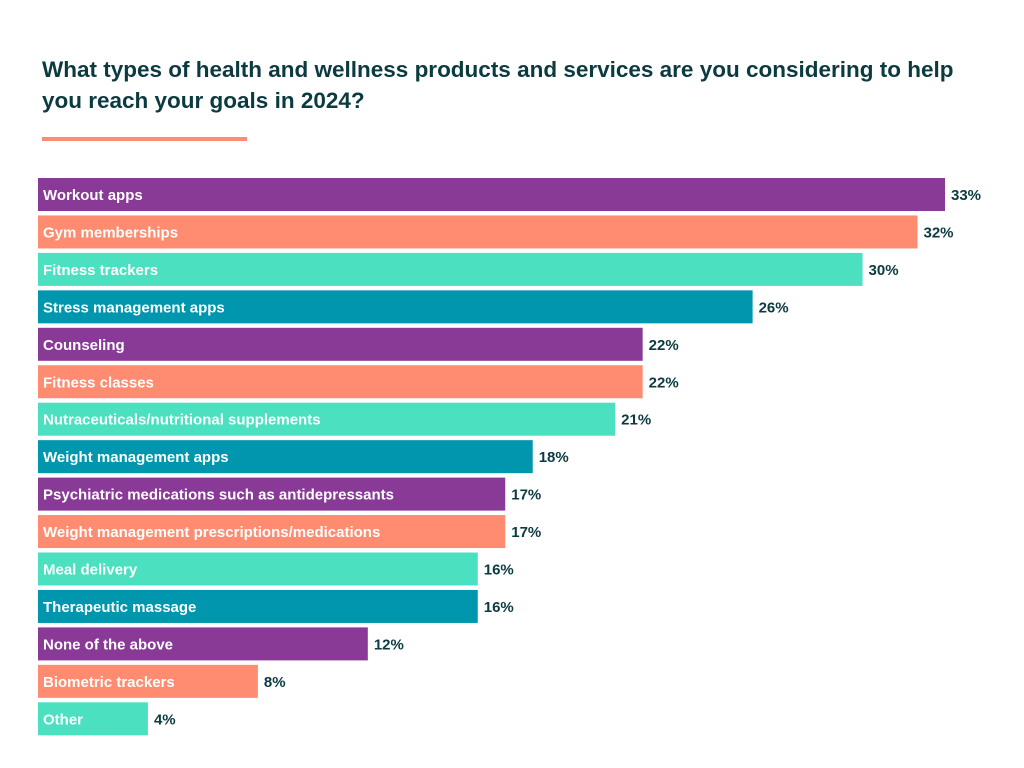 The width and height of the screenshot is (1024, 768). Describe the element at coordinates (100, 270) in the screenshot. I see `category-label: Fitness trackers` at that location.